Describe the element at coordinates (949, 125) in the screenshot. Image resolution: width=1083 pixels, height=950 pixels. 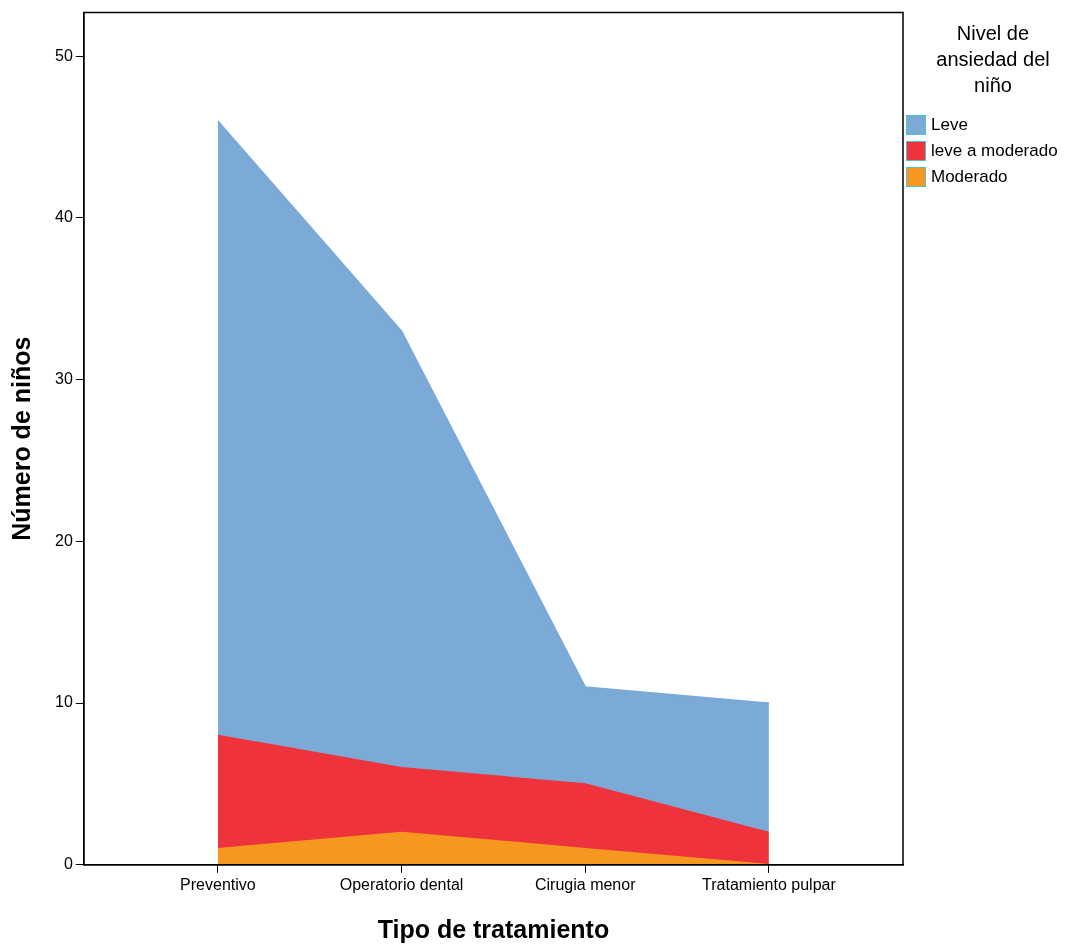
I see `legend-label: Leve` at that location.